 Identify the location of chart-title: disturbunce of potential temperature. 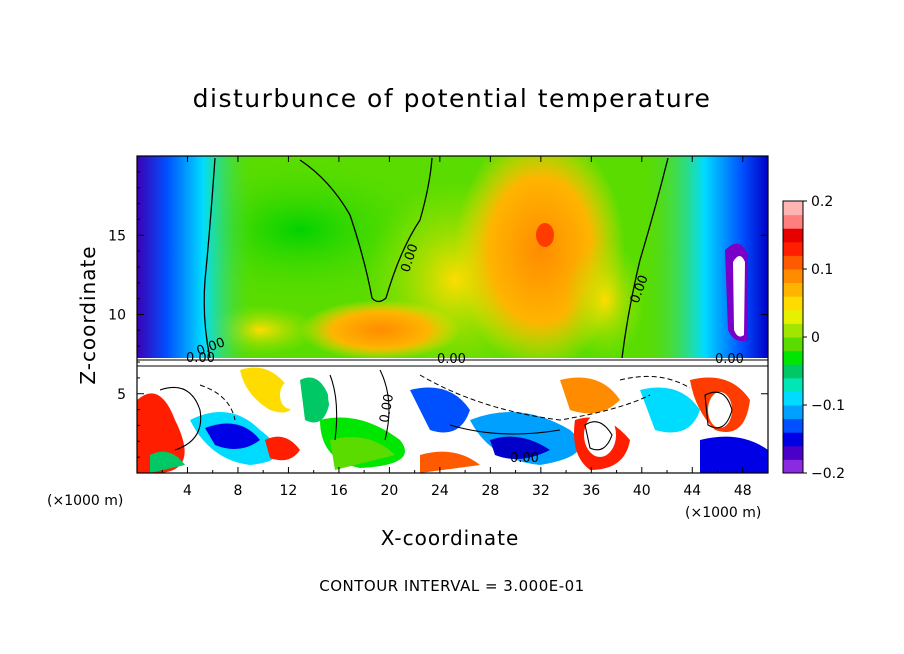
(452, 98).